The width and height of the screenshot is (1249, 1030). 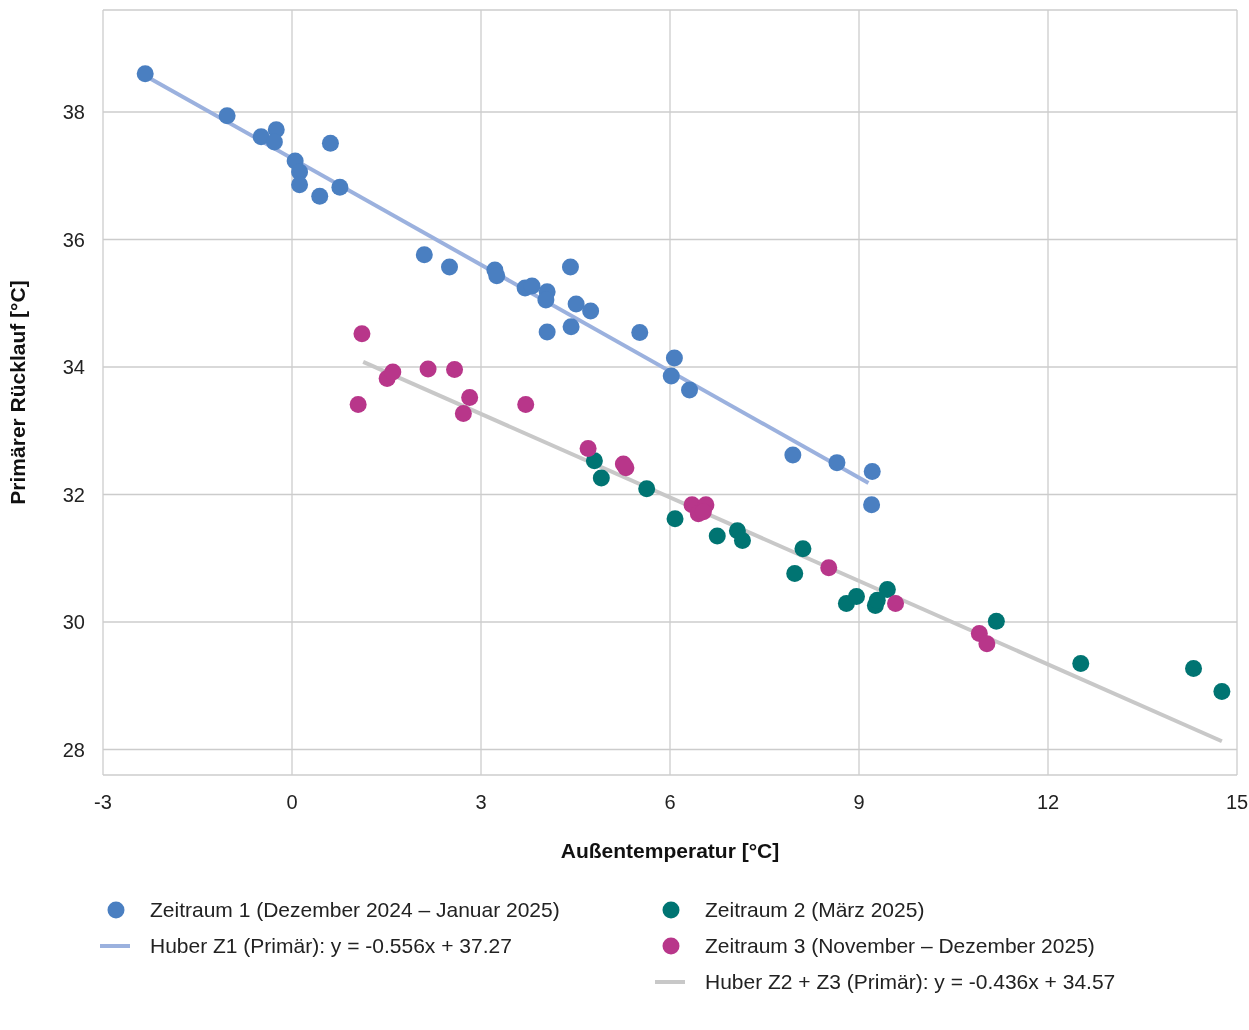 I want to click on x-tick-label: 0, so click(x=292, y=802).